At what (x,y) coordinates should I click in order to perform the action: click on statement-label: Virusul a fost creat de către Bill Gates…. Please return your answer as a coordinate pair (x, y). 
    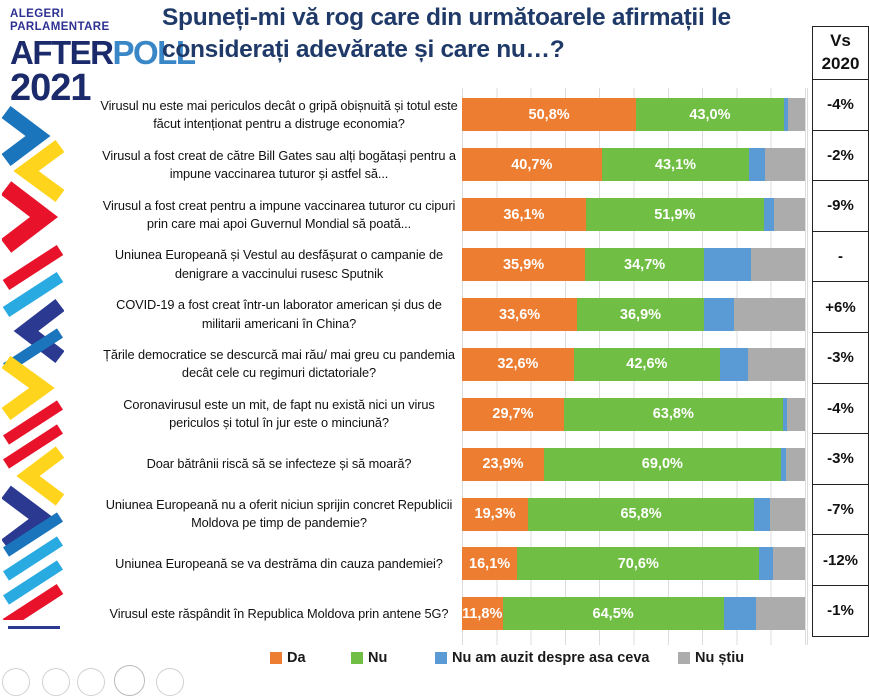
    Looking at the image, I should click on (279, 164).